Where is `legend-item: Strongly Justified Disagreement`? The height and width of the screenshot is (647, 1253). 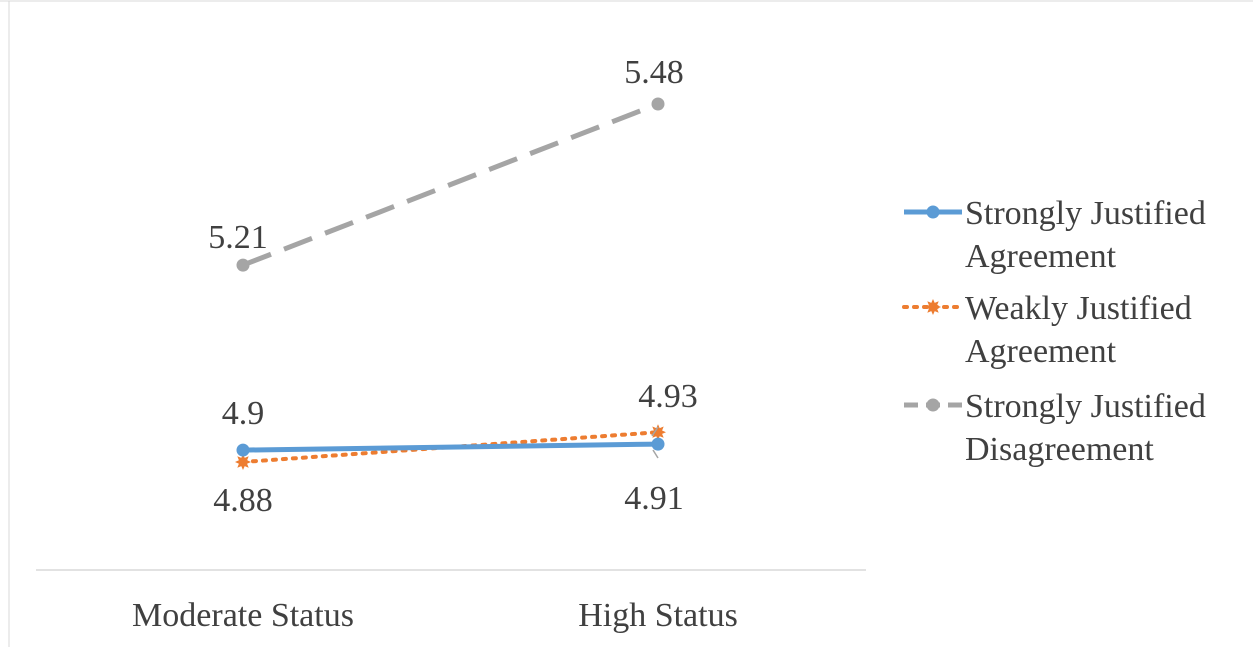 legend-item: Strongly Justified Disagreement is located at coordinates (1055, 428).